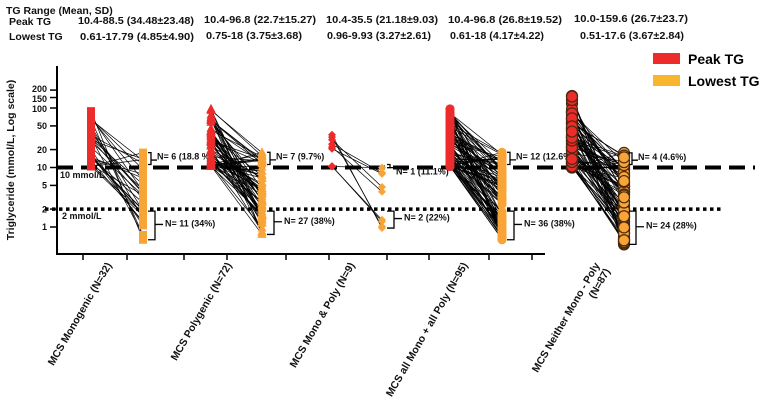 The height and width of the screenshot is (401, 762). Describe the element at coordinates (300, 156) in the screenshot. I see `annotation-above-10: N= 7 (9.7%)` at that location.